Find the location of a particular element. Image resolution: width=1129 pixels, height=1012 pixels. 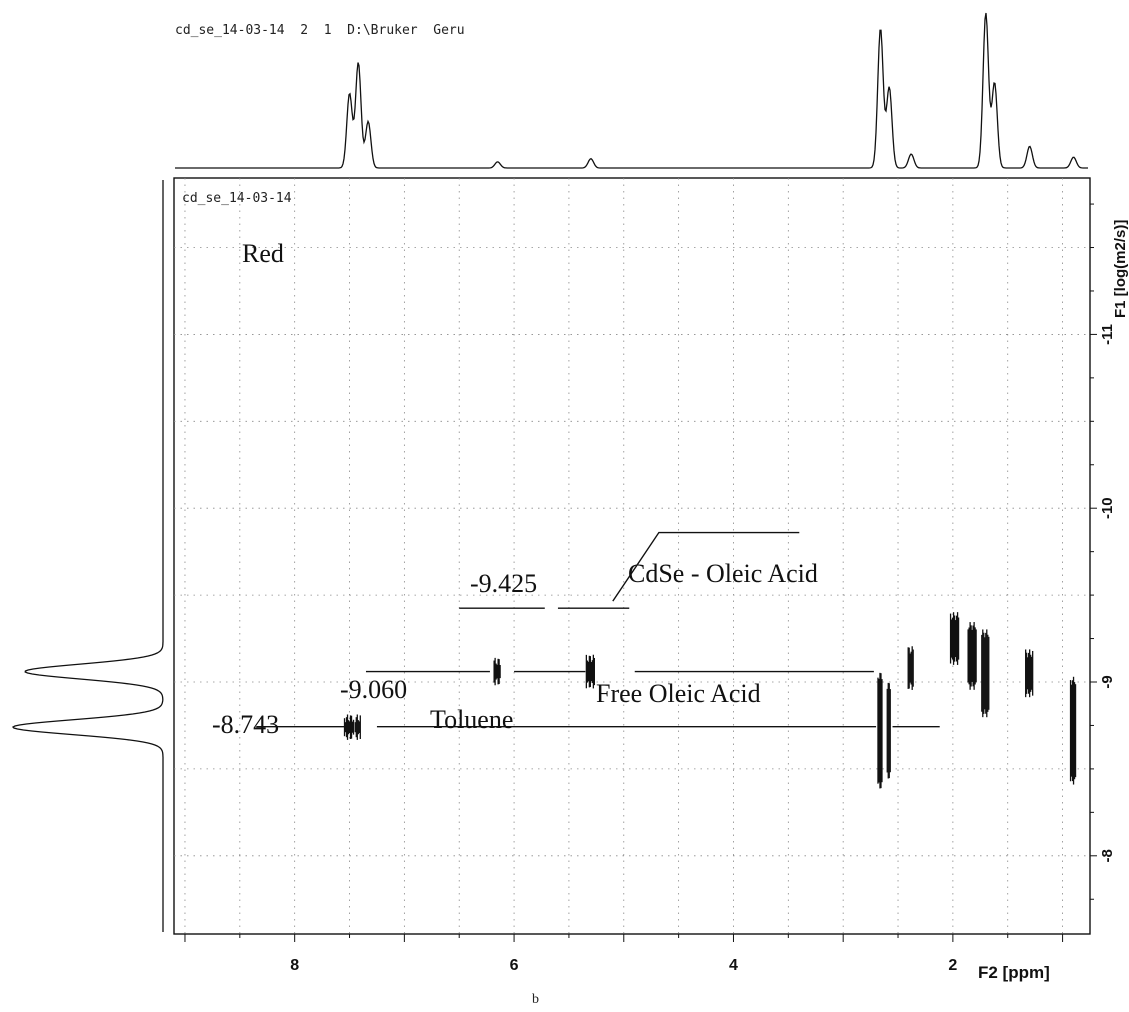

f2-projection-trace is located at coordinates (631, 90).